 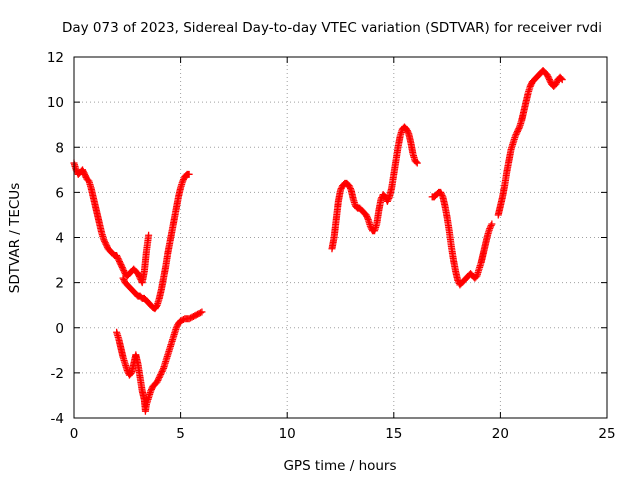 What do you see at coordinates (500, 434) in the screenshot?
I see `x-tick-label: 20` at bounding box center [500, 434].